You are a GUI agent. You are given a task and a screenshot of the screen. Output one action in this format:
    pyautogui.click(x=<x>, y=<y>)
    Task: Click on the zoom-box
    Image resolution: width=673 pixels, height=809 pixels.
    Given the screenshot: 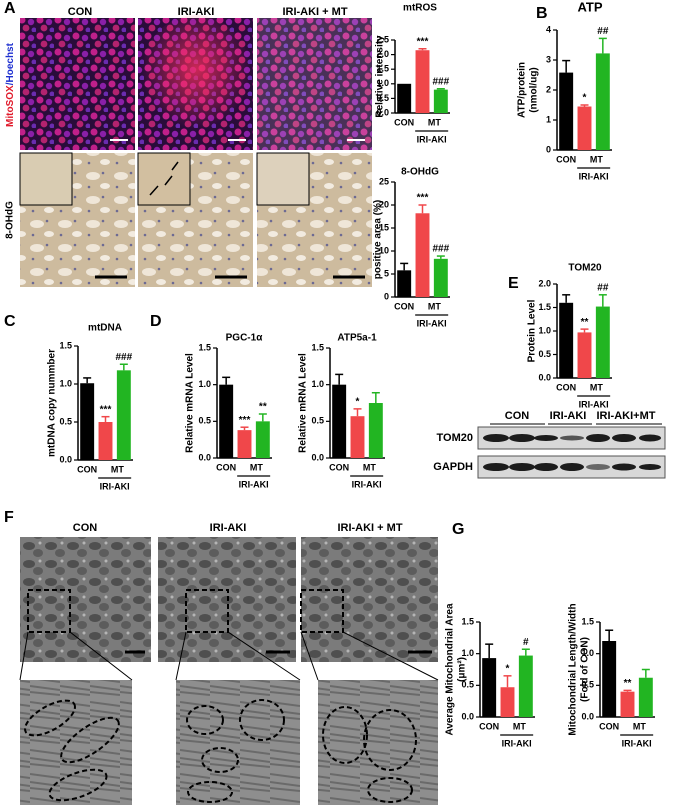 What is the action you would take?
    pyautogui.click(x=49, y=611)
    